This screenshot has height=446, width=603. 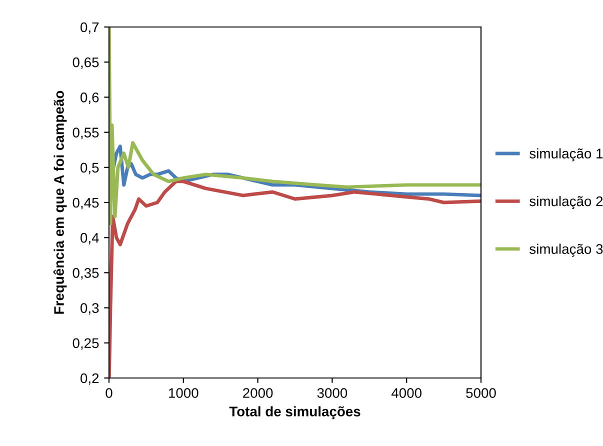 I want to click on y-tick-label: 0,35, so click(x=85, y=274).